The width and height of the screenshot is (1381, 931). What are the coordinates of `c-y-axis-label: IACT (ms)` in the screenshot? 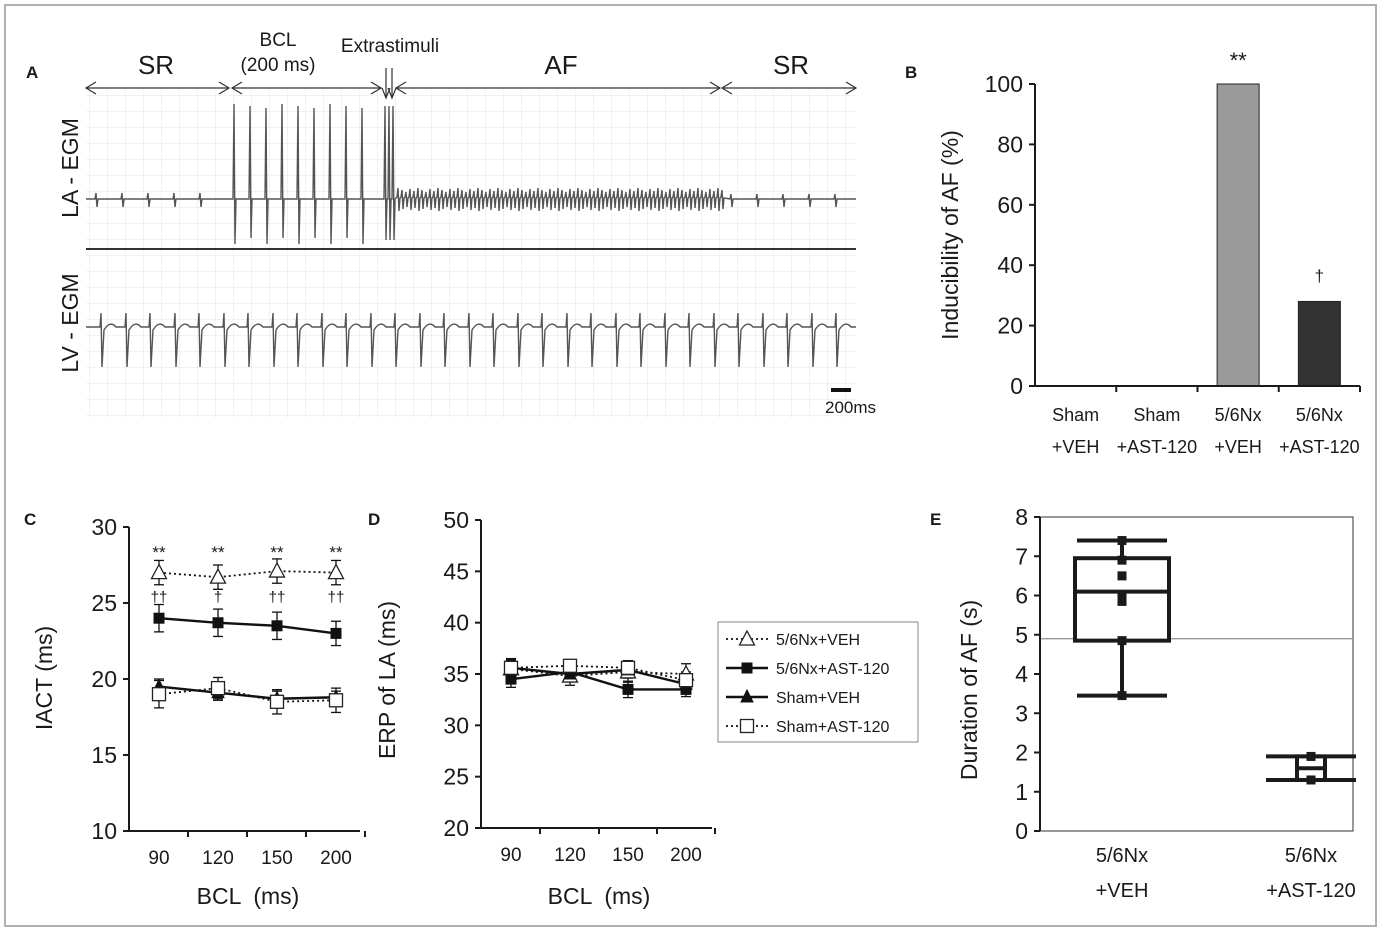 It's located at (44, 678).